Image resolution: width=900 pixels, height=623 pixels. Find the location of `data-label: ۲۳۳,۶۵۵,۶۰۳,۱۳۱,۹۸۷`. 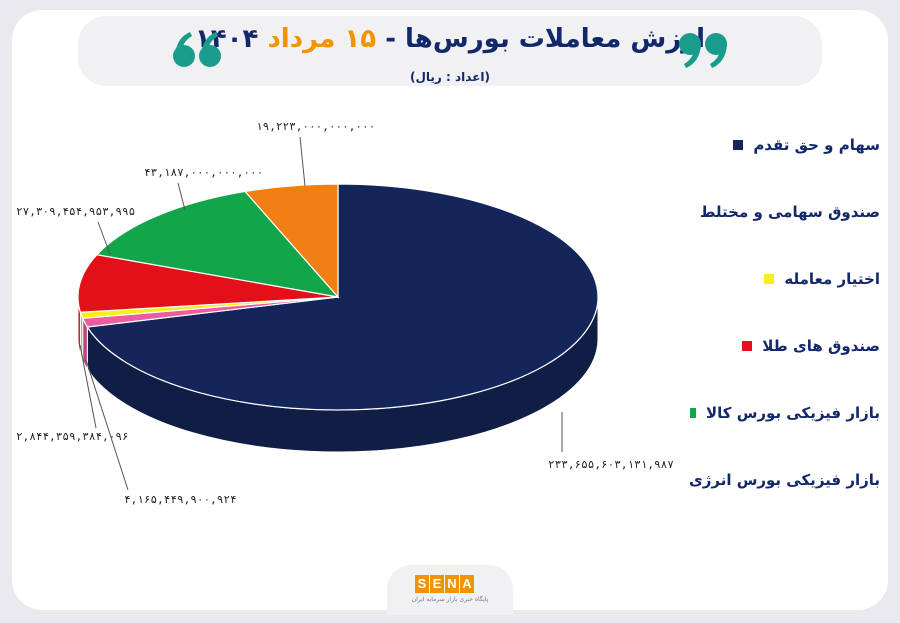

data-label: ۲۳۳,۶۵۵,۶۰۳,۱۳۱,۹۸۷ is located at coordinates (611, 464).